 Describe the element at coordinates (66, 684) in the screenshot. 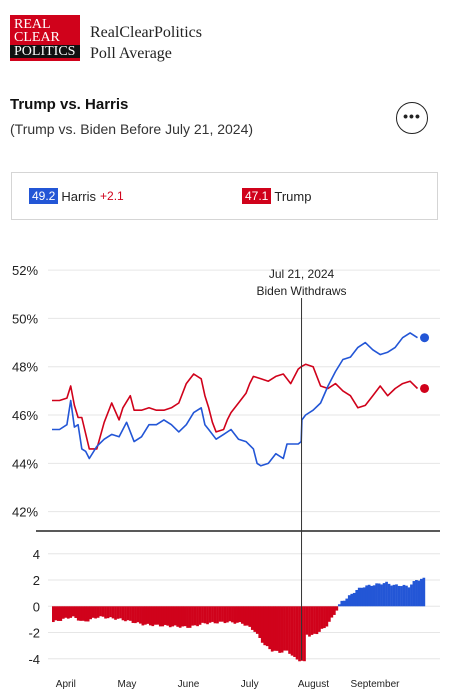

I see `x-tick-label: April` at that location.